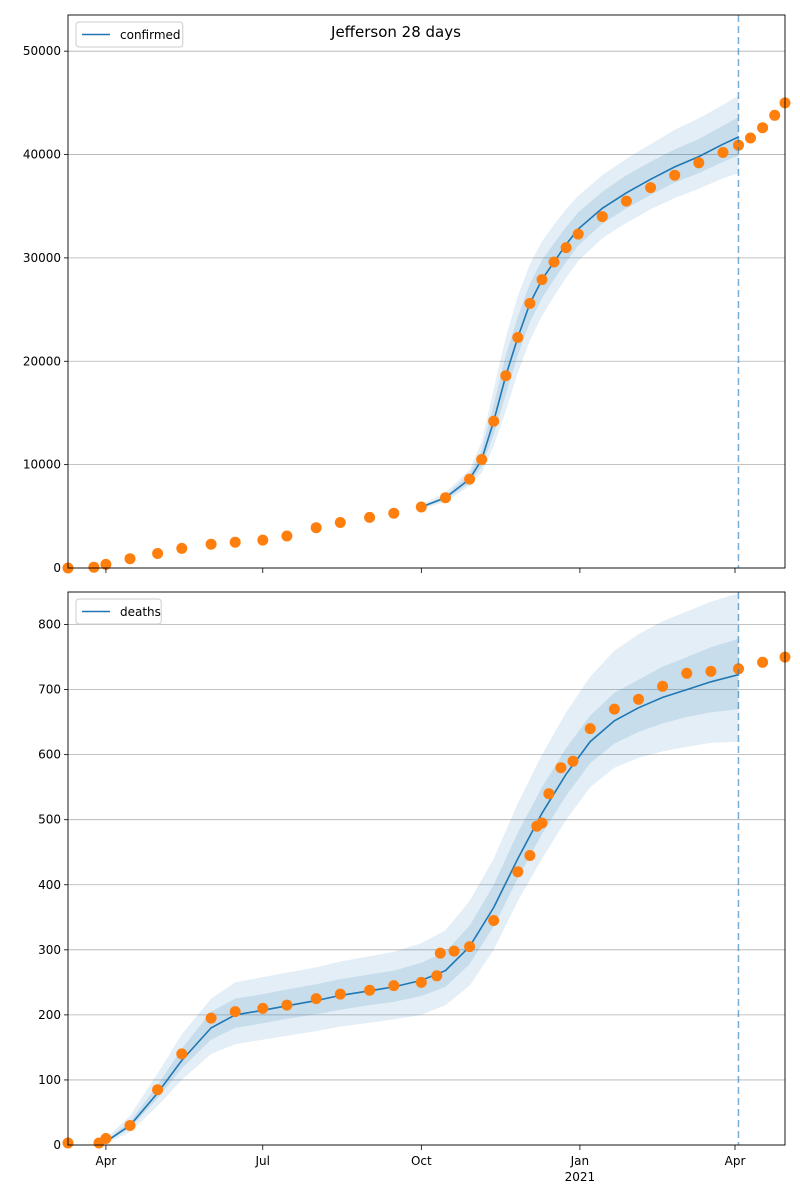  I want to click on y-tick-label: 100, so click(49, 1080).